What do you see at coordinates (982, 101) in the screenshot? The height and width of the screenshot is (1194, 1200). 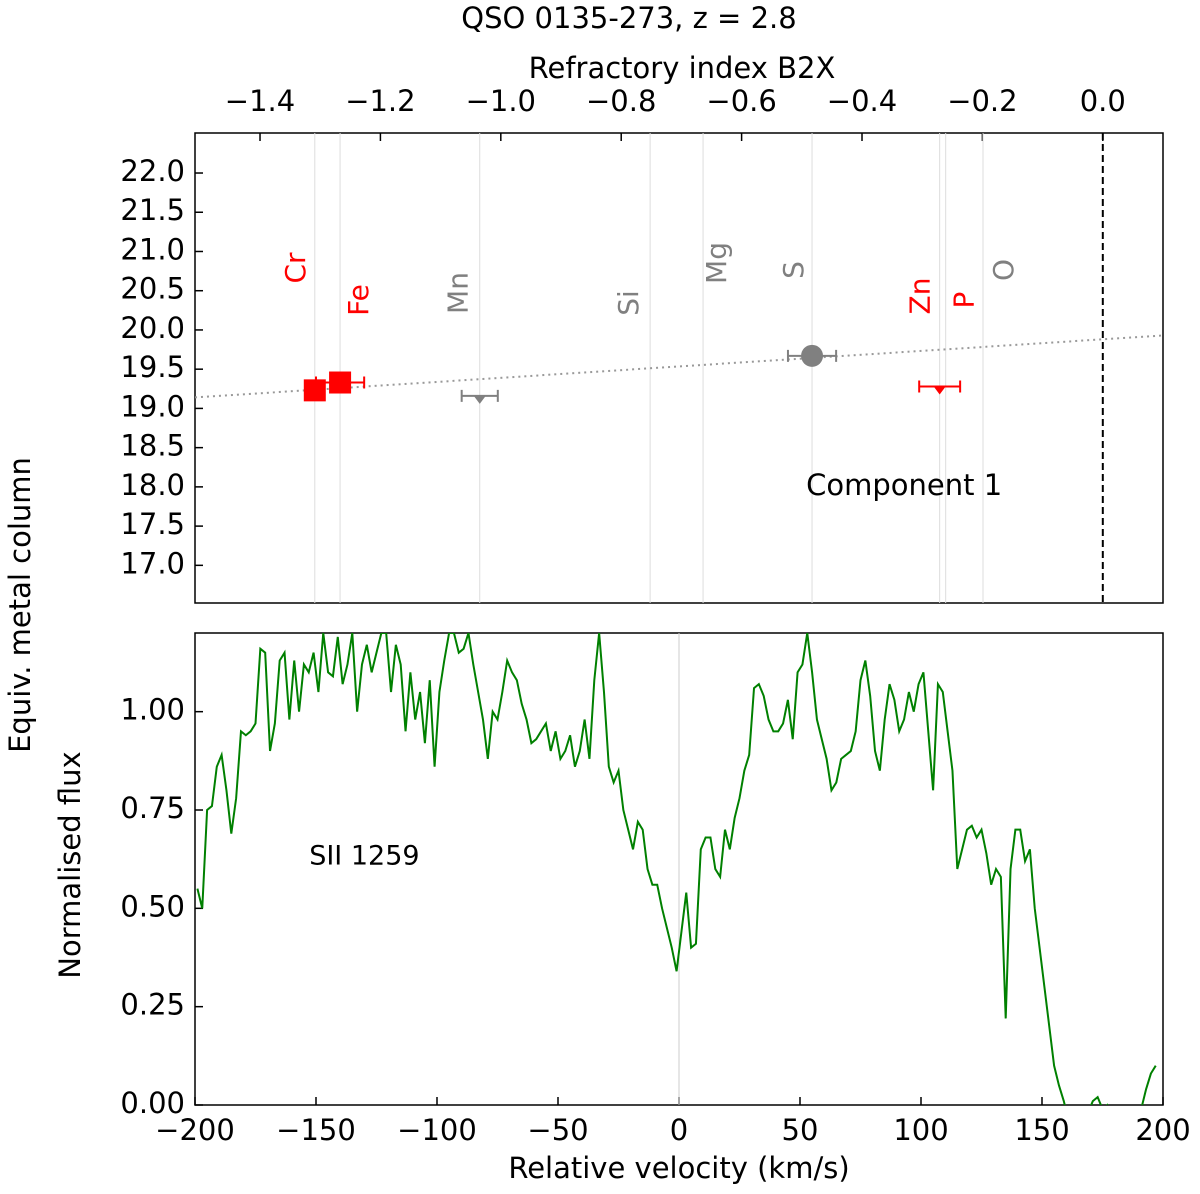 I see `x-tick-label: −0.2` at bounding box center [982, 101].